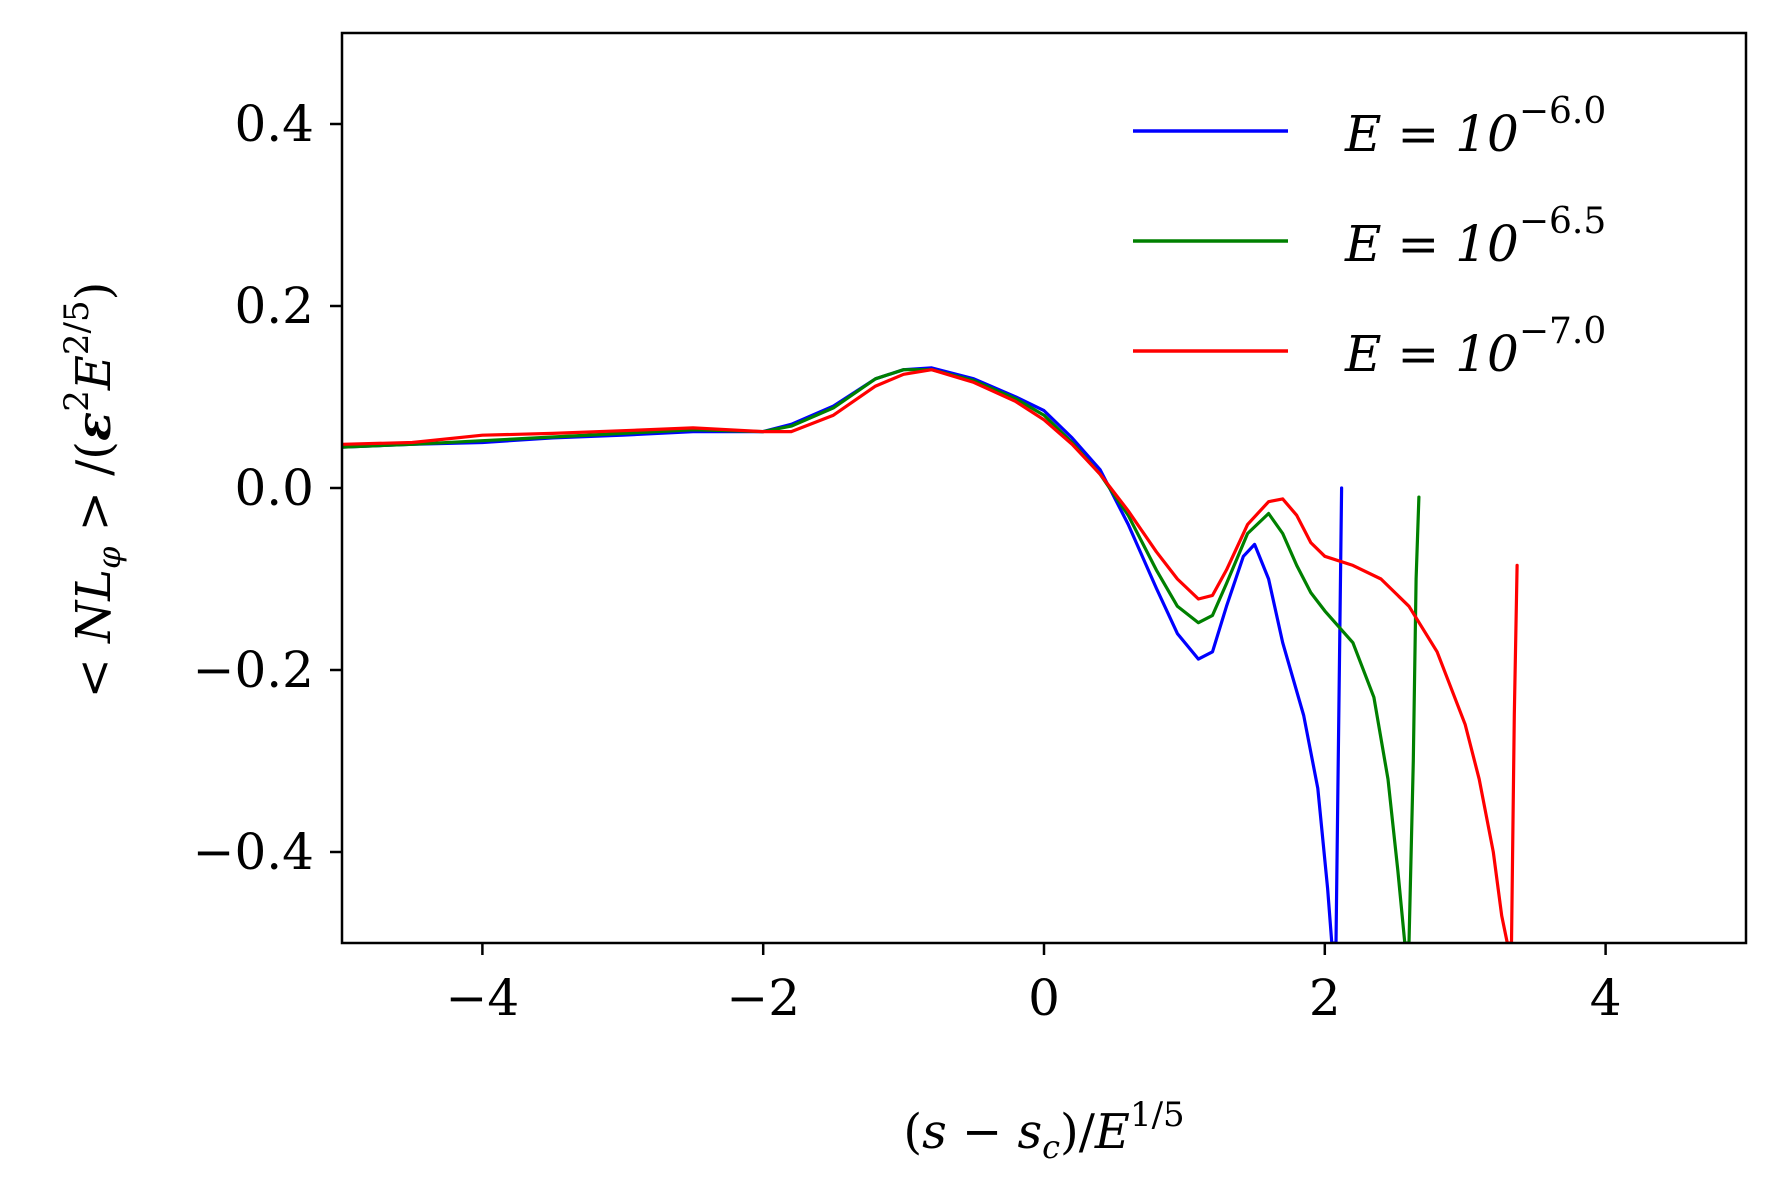 The image size is (1769, 1194). I want to click on y-tick-label: 0.4, so click(274, 124).